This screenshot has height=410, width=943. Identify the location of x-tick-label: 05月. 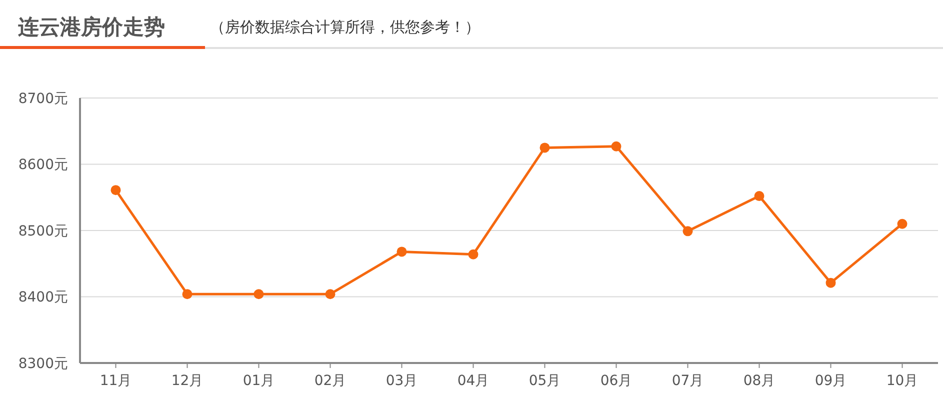
(544, 381).